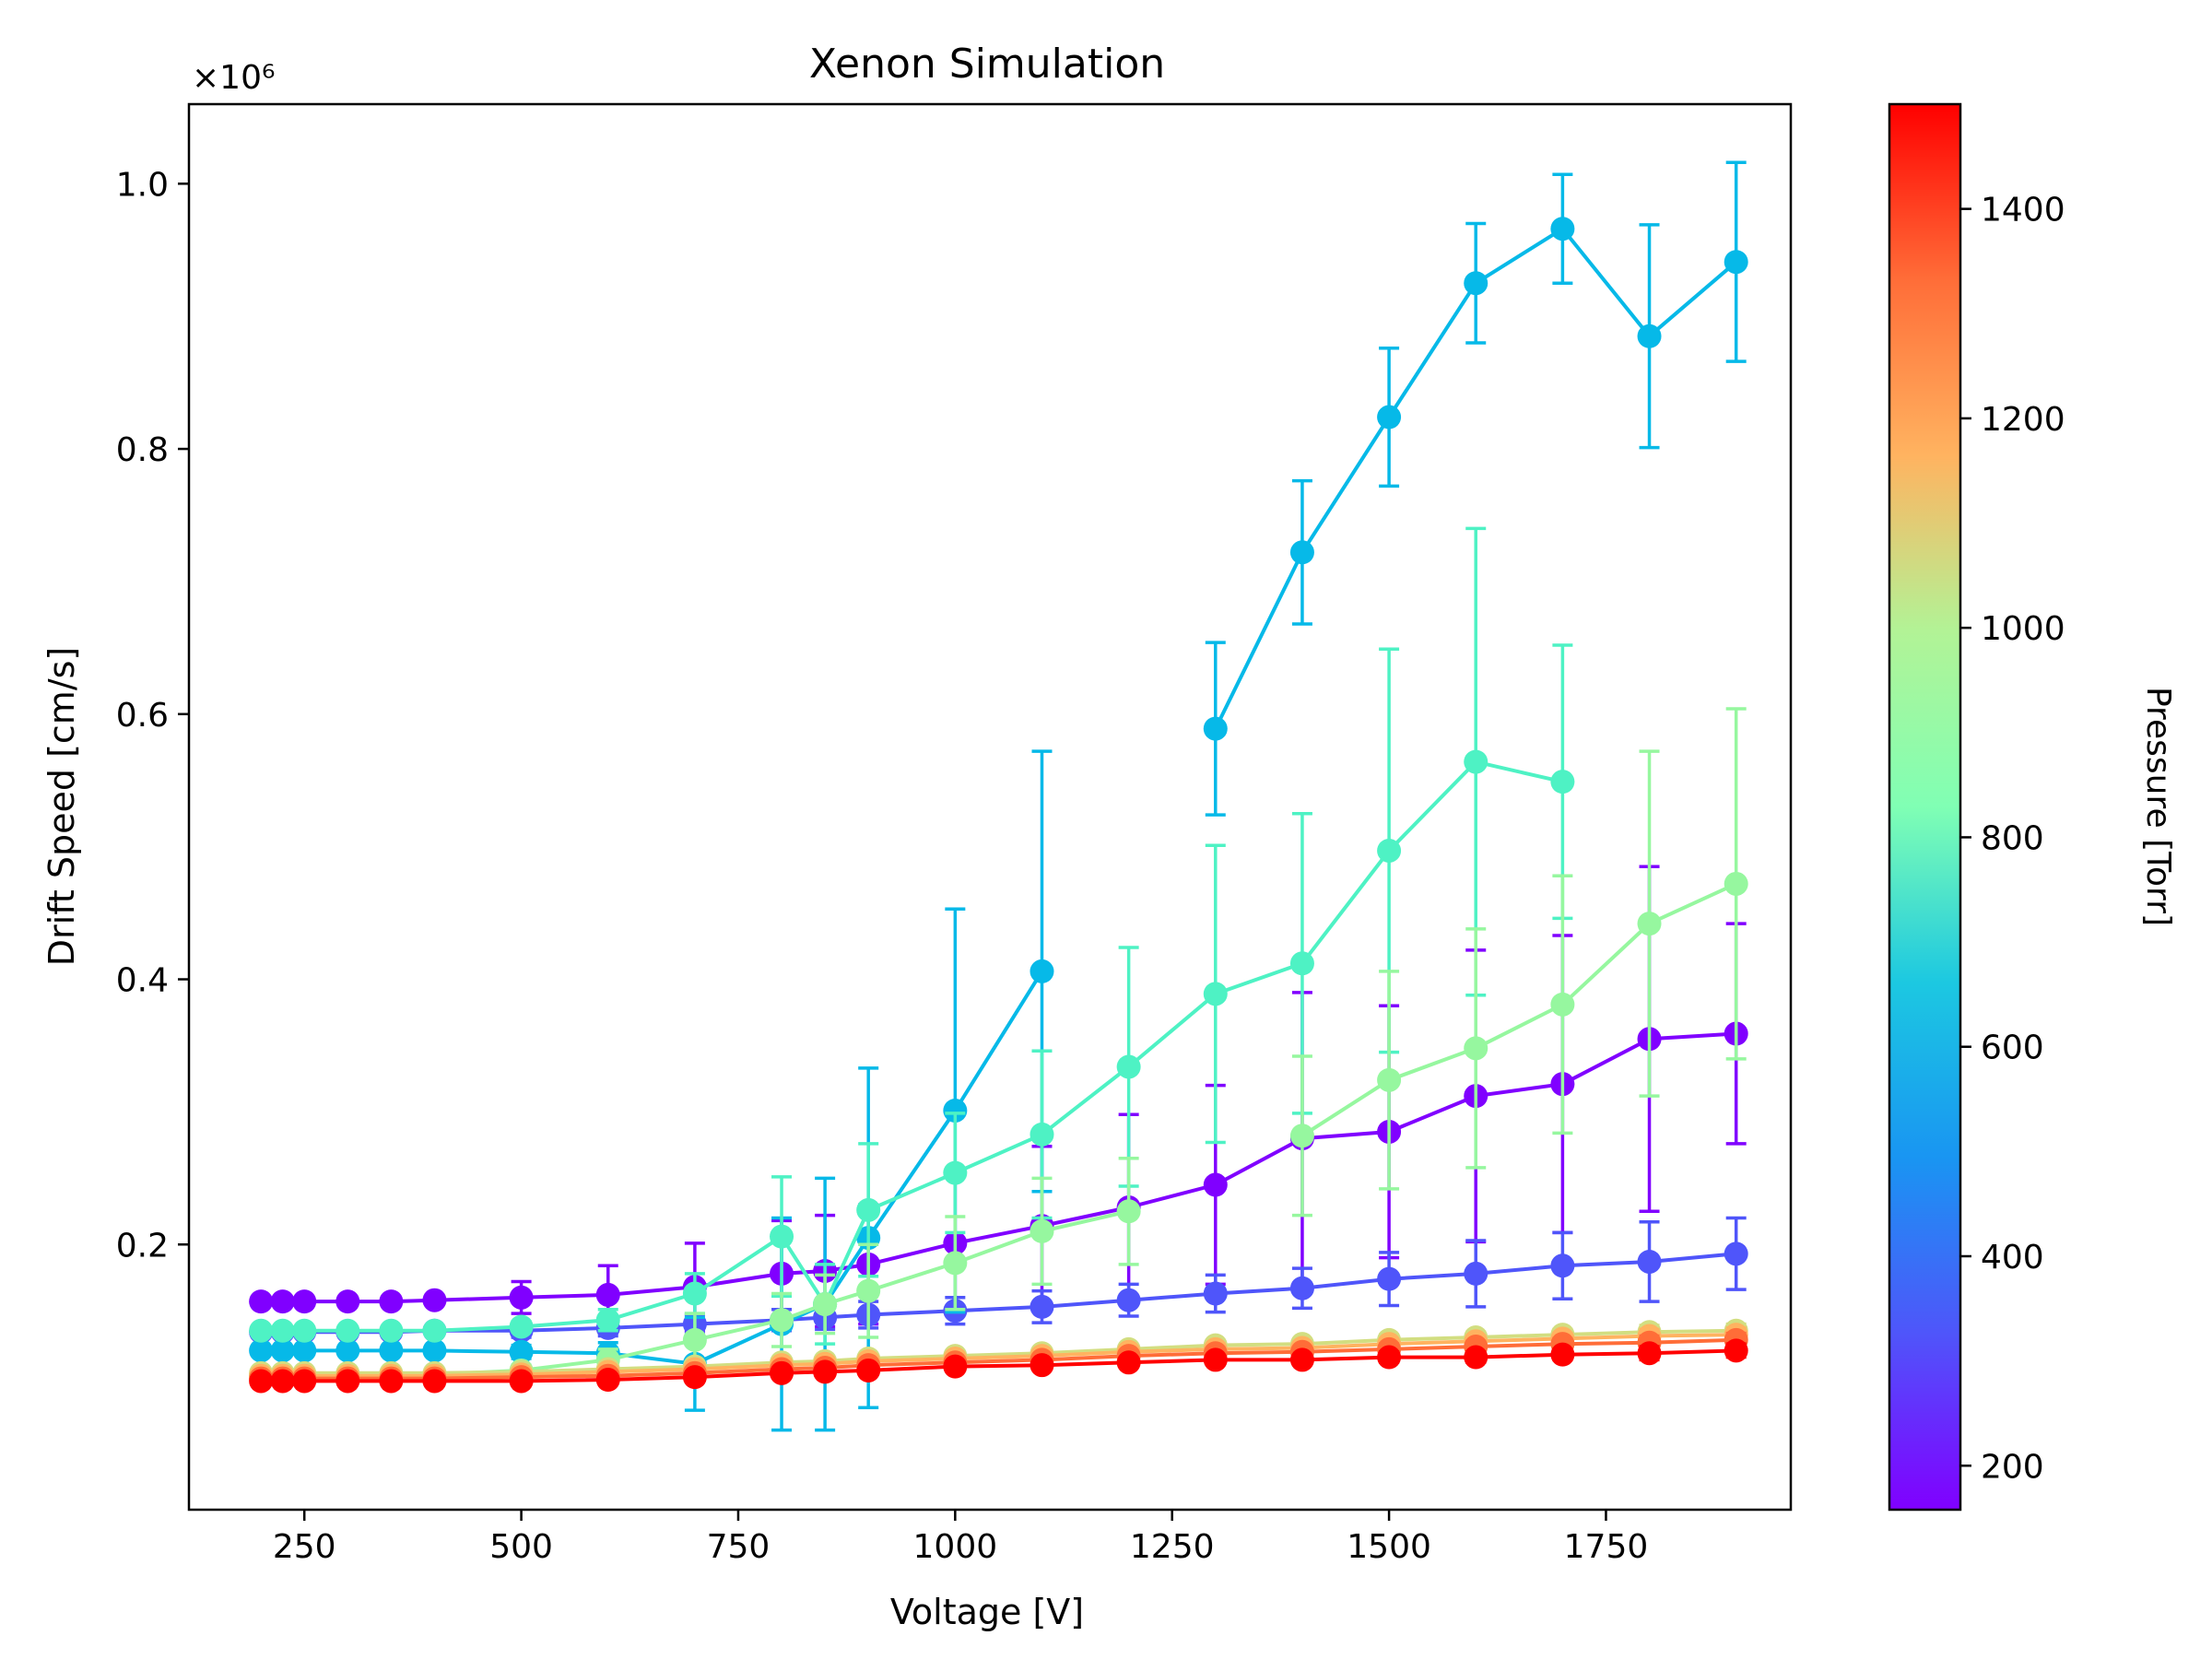  Describe the element at coordinates (739, 1547) in the screenshot. I see `x-tick-label: 750` at that location.